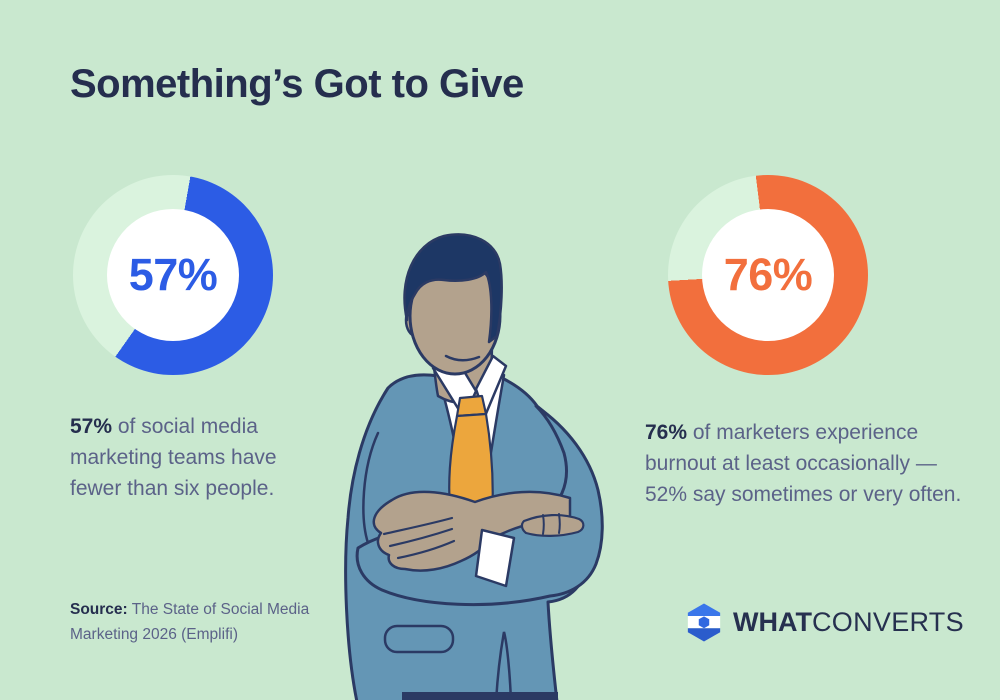 The height and width of the screenshot is (700, 1000). I want to click on wordmark-regular: CONVERTS, so click(887, 622).